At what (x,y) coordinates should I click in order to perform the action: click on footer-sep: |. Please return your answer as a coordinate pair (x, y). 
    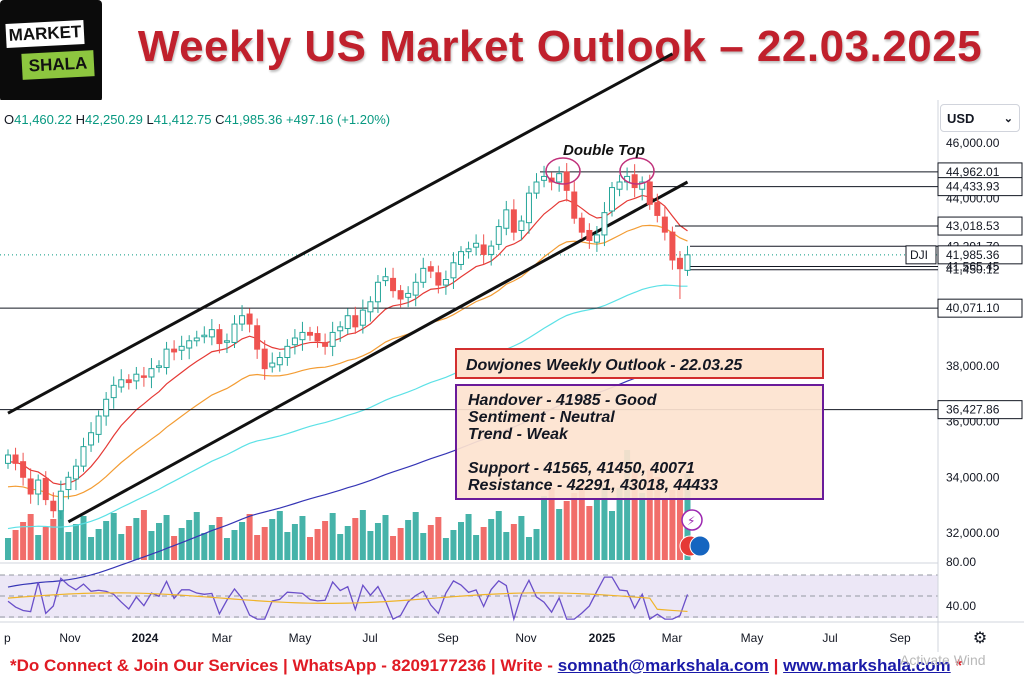
    Looking at the image, I should click on (776, 665).